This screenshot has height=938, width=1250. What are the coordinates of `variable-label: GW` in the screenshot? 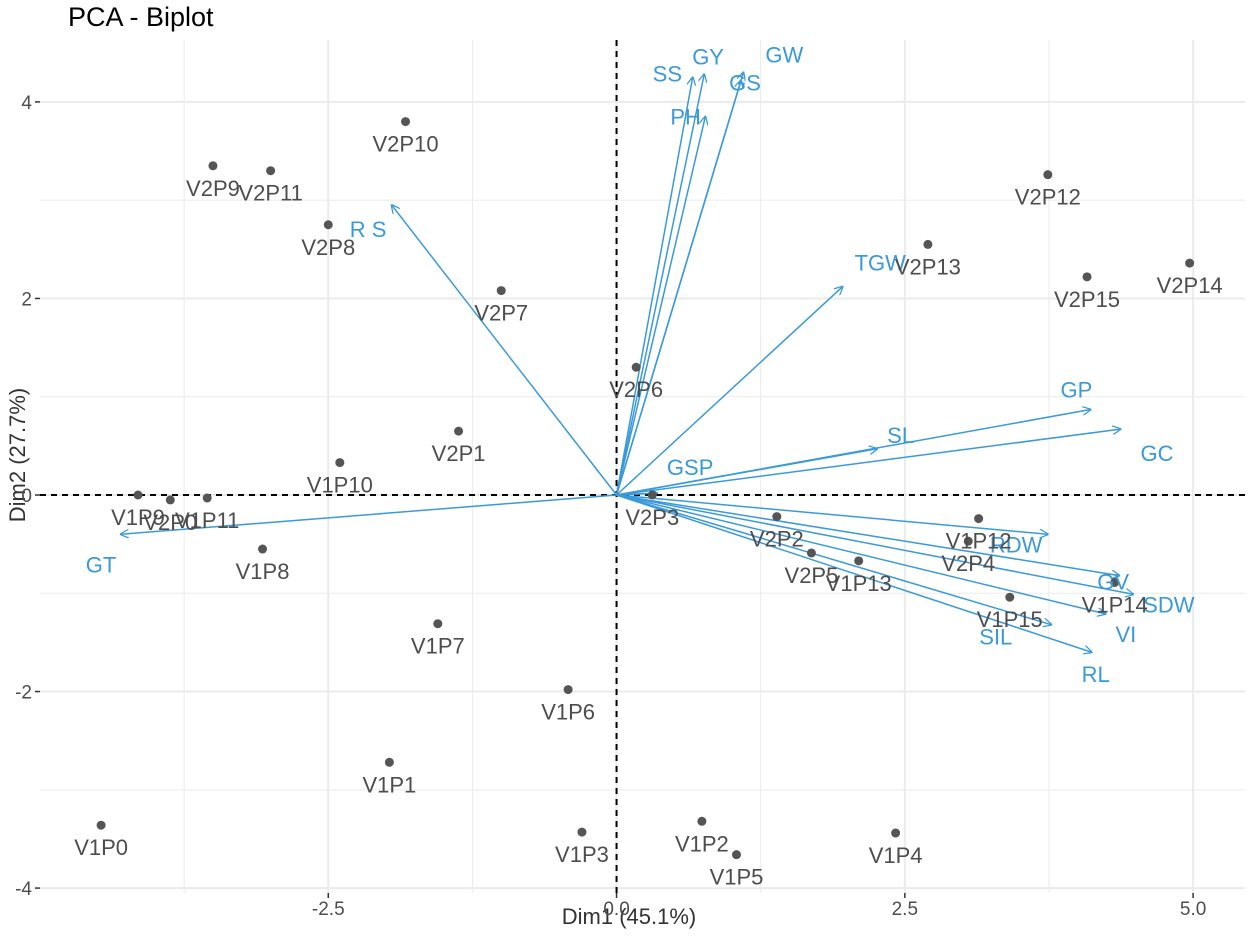 It's located at (784, 54).